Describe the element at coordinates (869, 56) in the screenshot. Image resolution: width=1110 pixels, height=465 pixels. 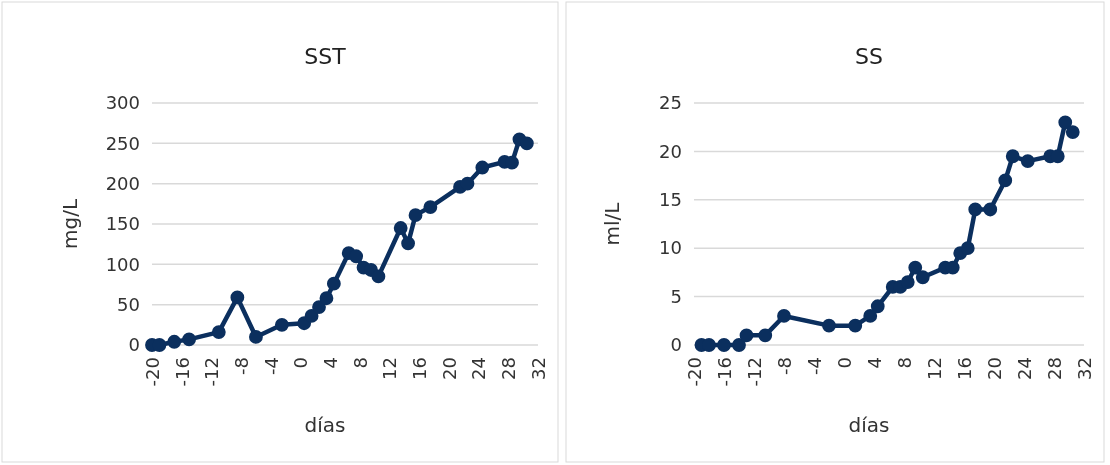
I see `chart-title: SS` at that location.